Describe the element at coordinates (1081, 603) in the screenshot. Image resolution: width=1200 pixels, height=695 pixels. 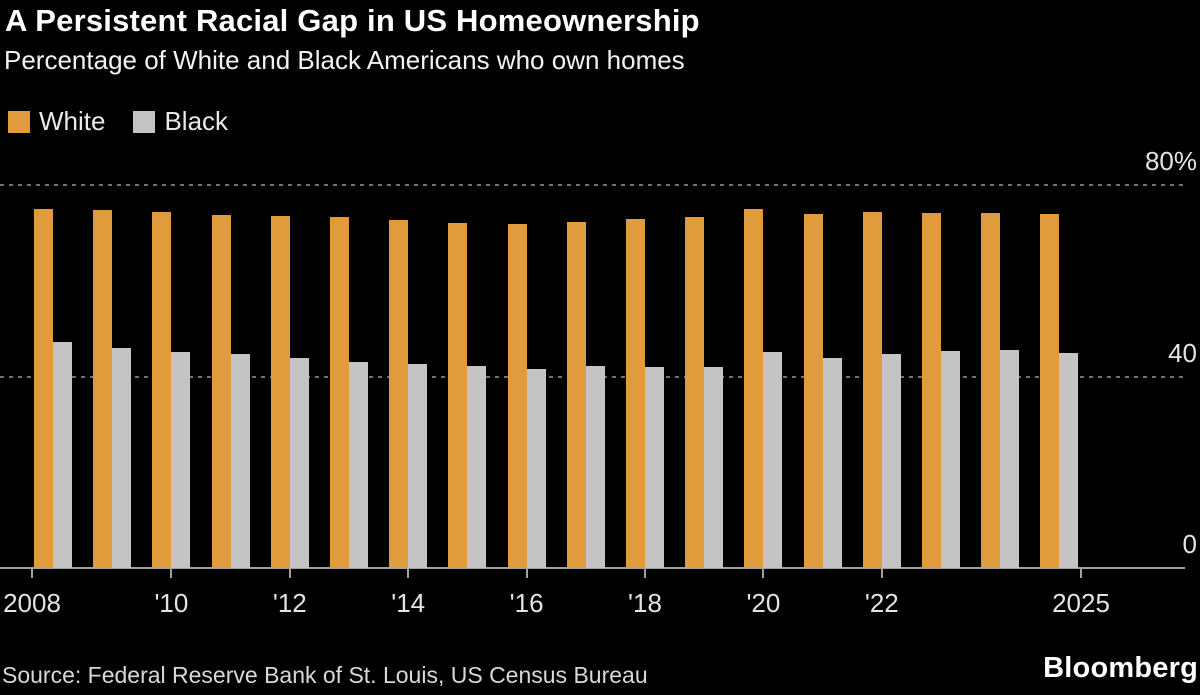
I see `x-axis-label-2025: 2025` at that location.